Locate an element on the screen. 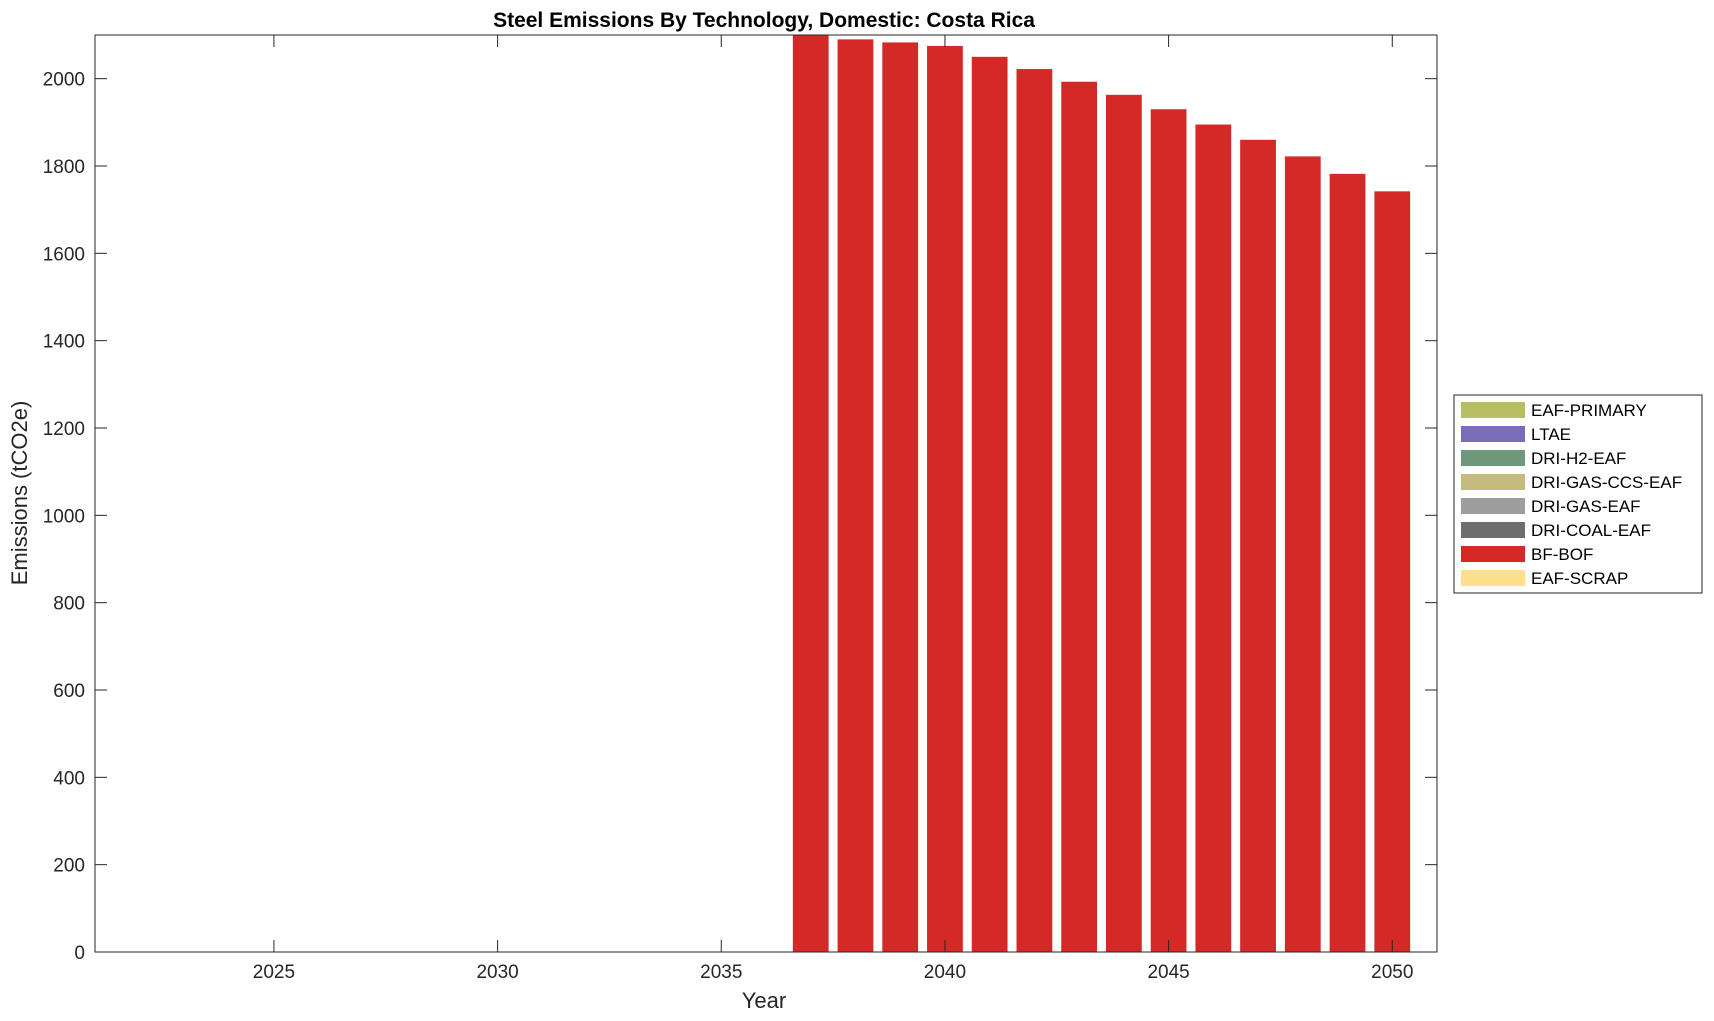 Image resolution: width=1714 pixels, height=1021 pixels. legend-label-eaf-primary: EAF-PRIMARY is located at coordinates (1589, 410).